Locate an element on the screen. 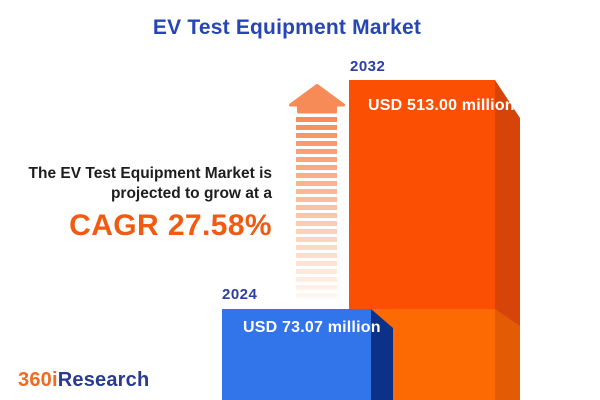  bar-value-2024: USD 73.07 million is located at coordinates (312, 327).